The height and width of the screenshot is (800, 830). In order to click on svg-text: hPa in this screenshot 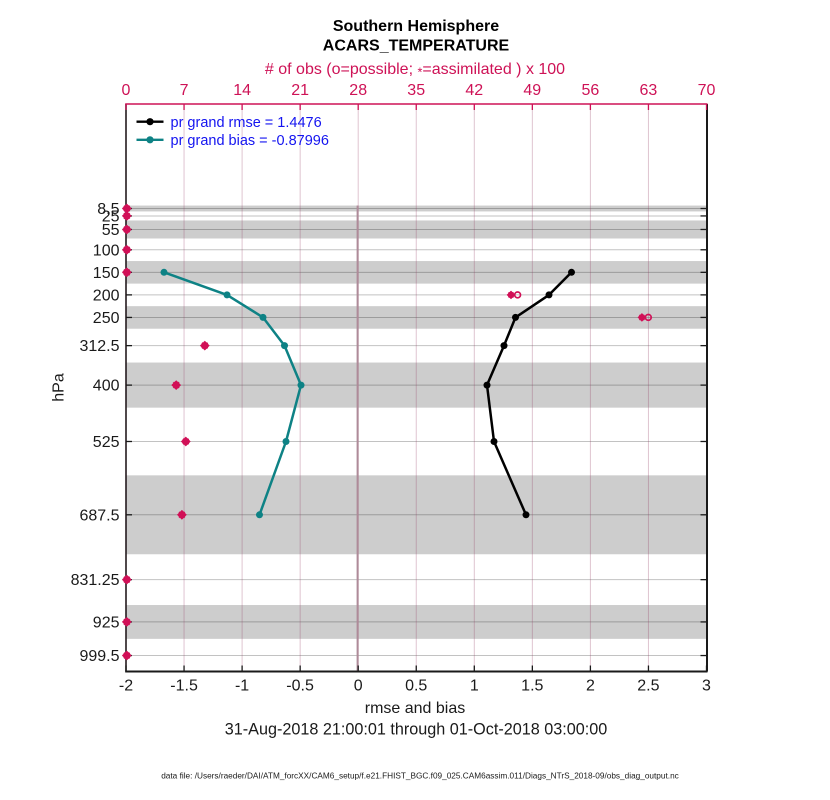, I will do `click(59, 387)`.